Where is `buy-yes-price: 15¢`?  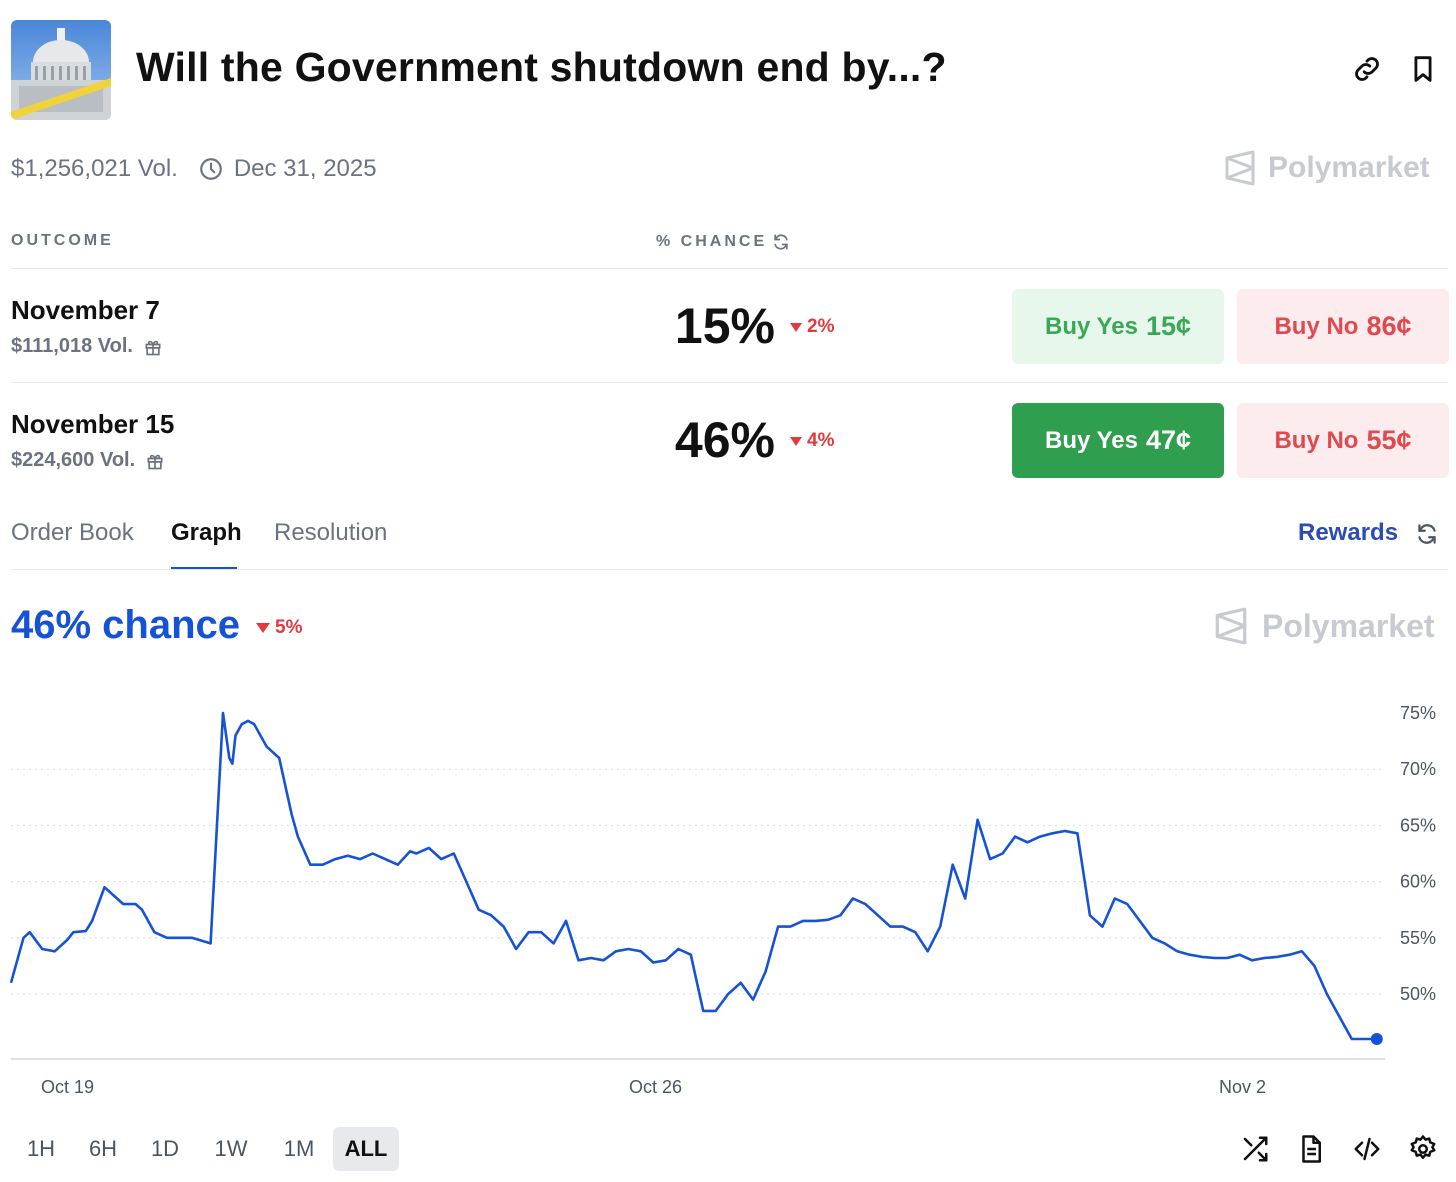
buy-yes-price: 15¢ is located at coordinates (1168, 326).